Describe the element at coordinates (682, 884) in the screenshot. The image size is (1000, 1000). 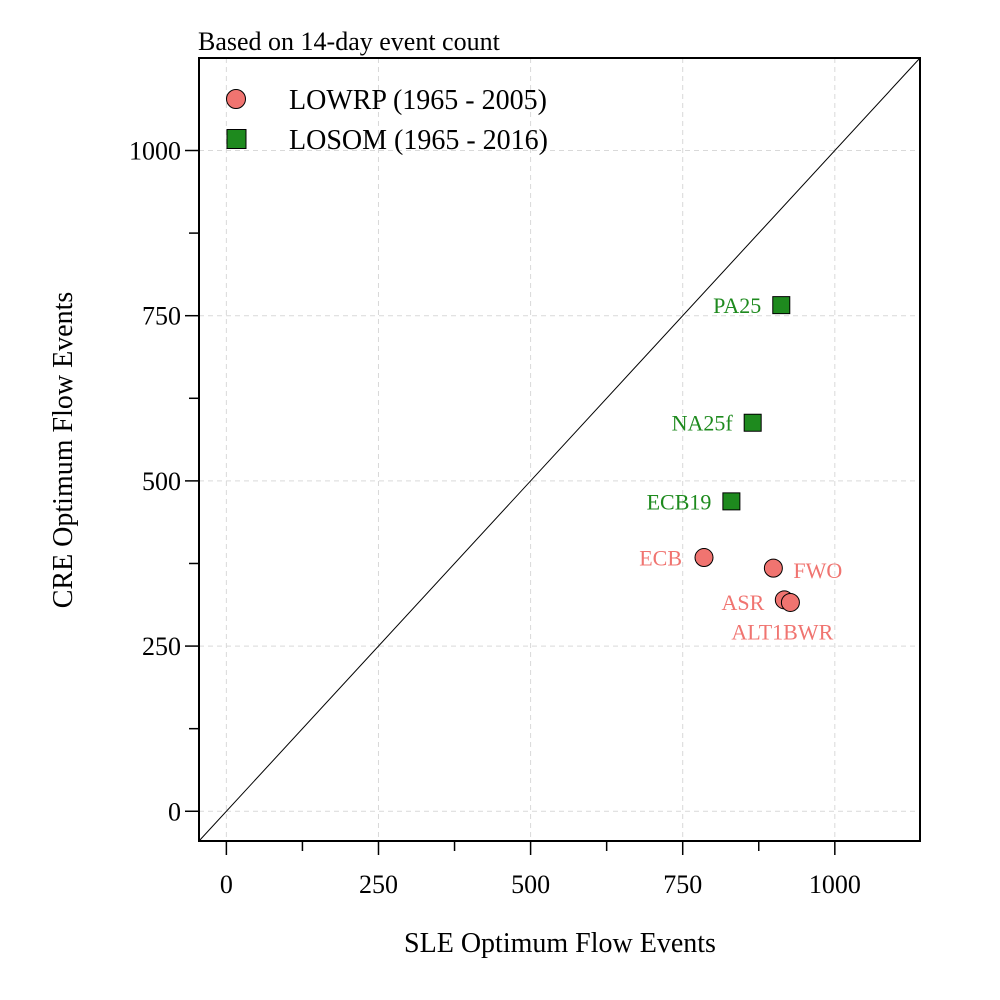
I see `x-tick-label: 750` at that location.